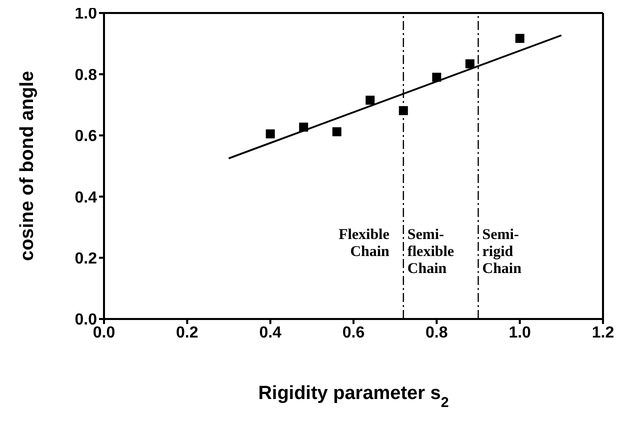 This screenshot has width=641, height=432. Describe the element at coordinates (270, 333) in the screenshot. I see `x-tick-label: 0.4` at that location.